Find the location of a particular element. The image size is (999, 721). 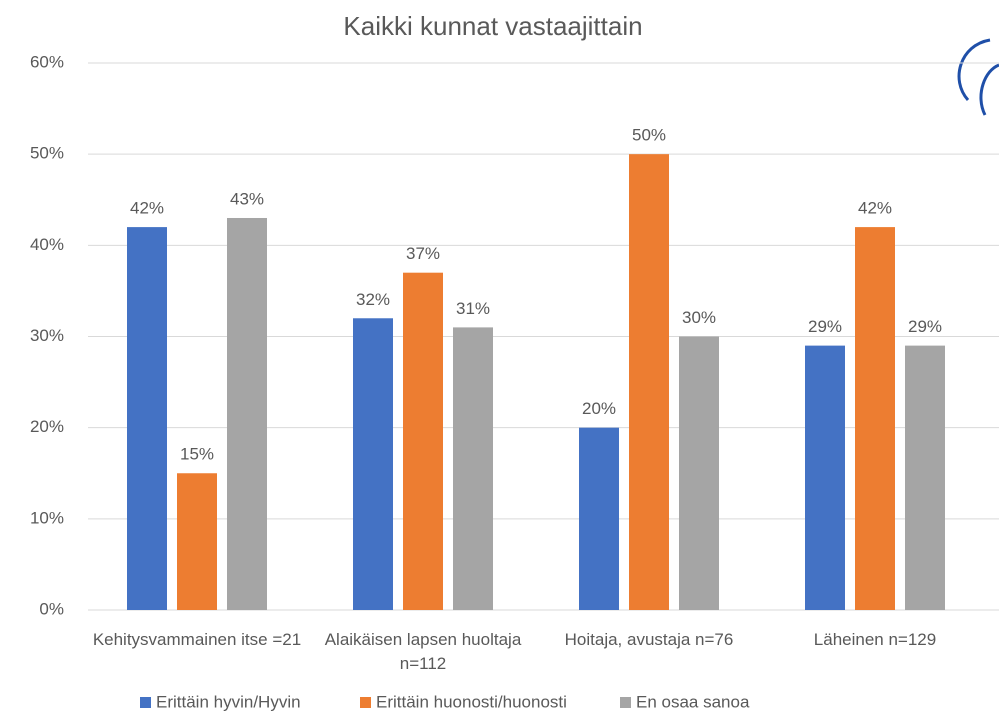

data-label: 50% is located at coordinates (649, 135).